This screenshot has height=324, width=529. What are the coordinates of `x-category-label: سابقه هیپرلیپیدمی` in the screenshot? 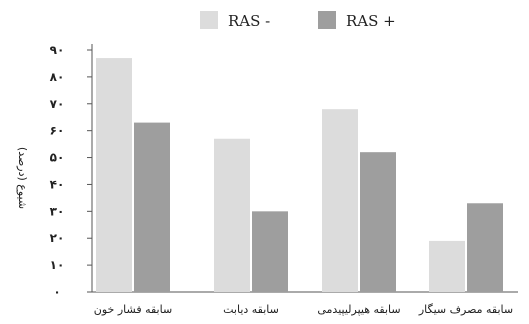 It's located at (358, 309).